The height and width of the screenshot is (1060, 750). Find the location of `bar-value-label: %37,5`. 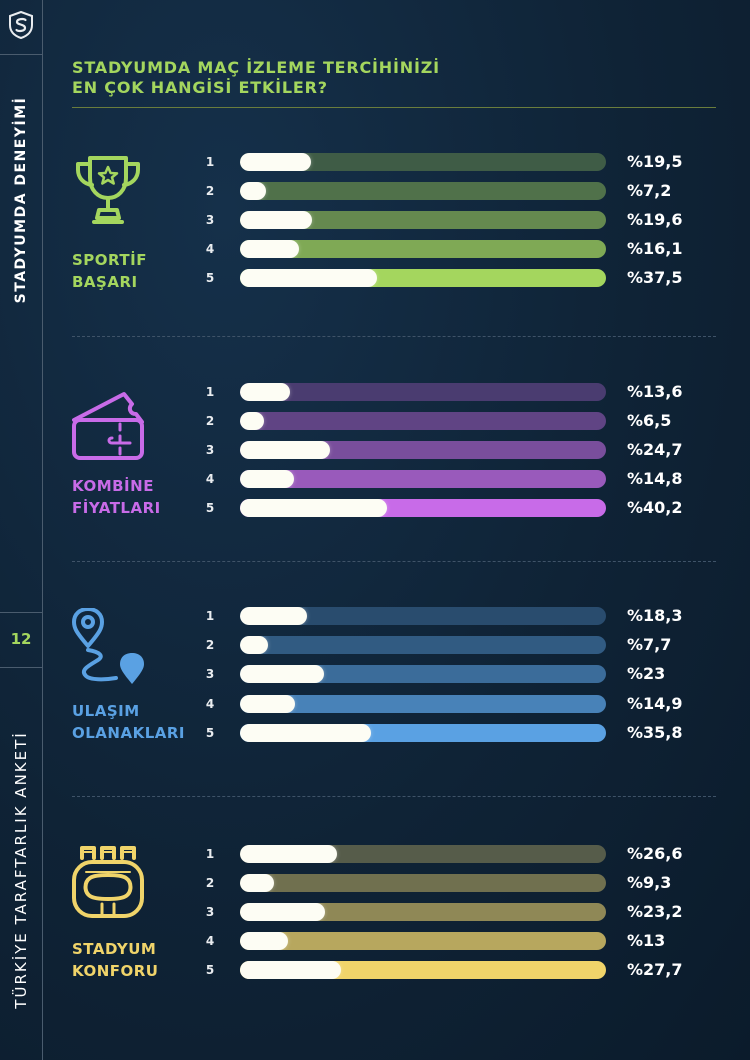

bar-value-label: %37,5 is located at coordinates (655, 277).